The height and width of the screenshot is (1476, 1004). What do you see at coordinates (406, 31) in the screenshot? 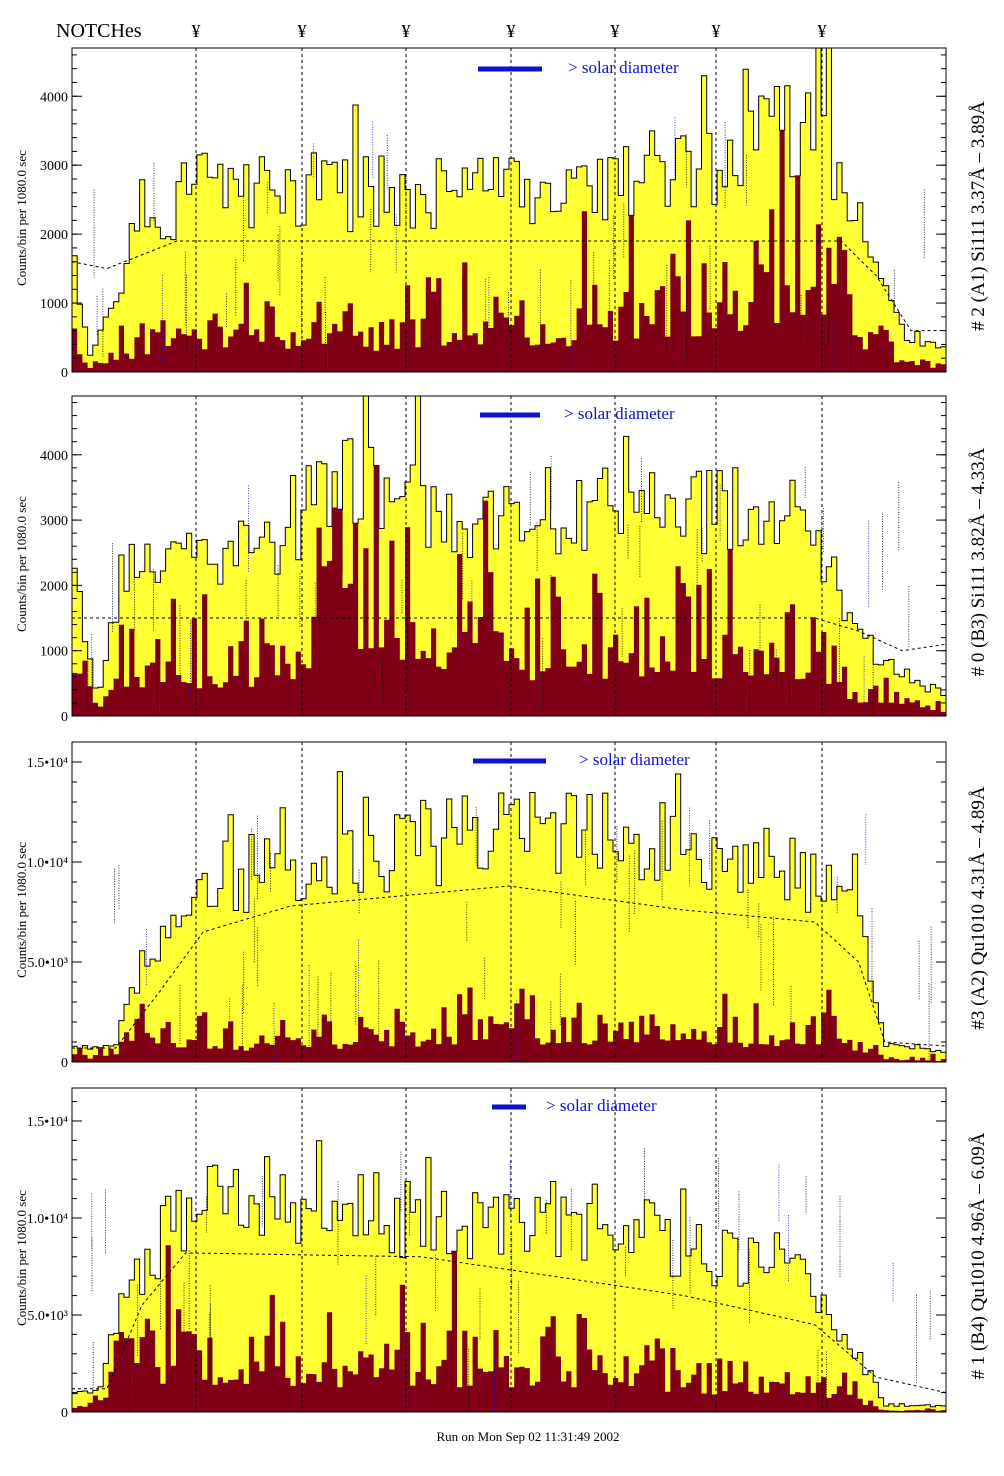
I see `notch-marker-3: ¥` at bounding box center [406, 31].